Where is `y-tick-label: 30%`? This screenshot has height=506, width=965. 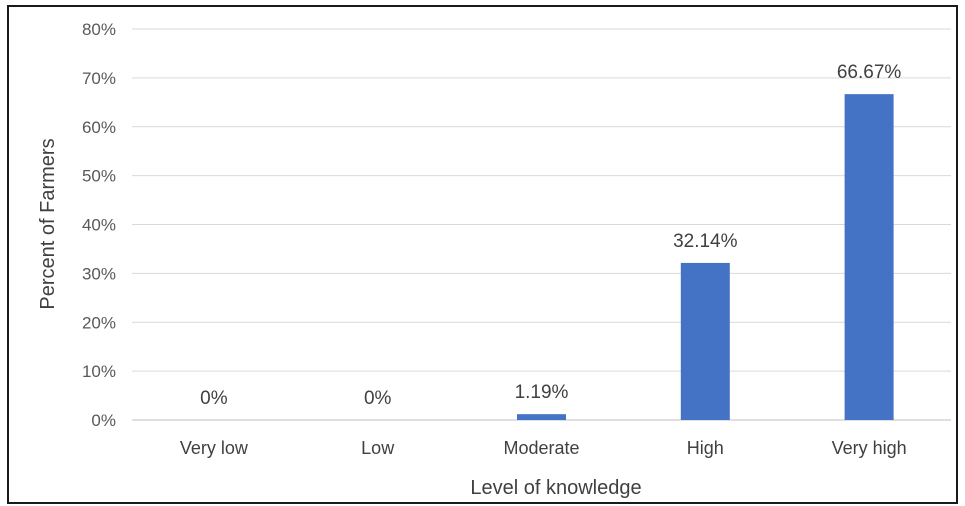
y-tick-label: 30% is located at coordinates (99, 273).